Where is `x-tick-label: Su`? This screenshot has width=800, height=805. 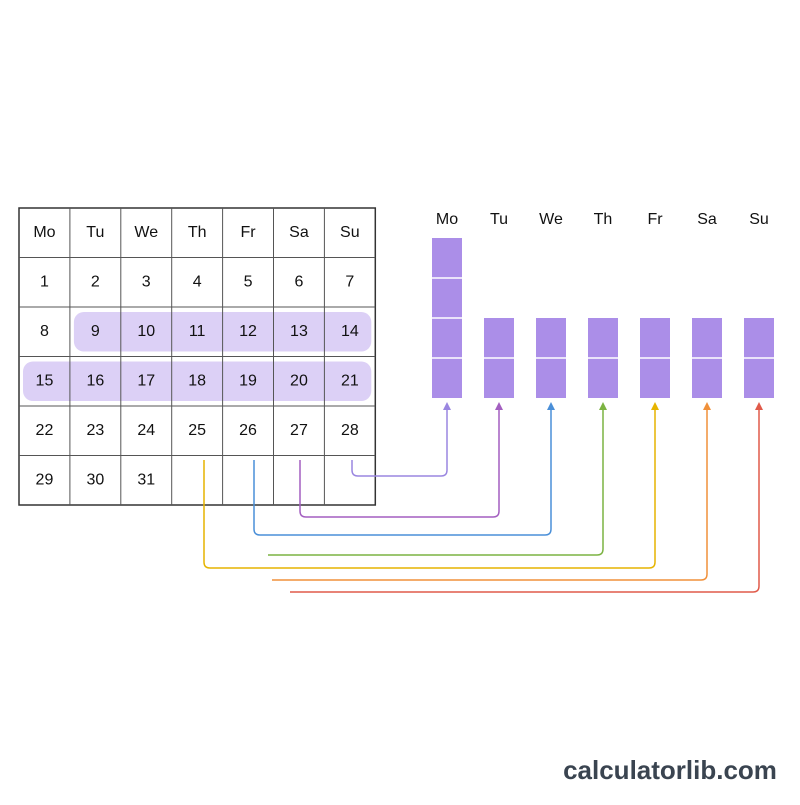
x-tick-label: Su is located at coordinates (759, 219).